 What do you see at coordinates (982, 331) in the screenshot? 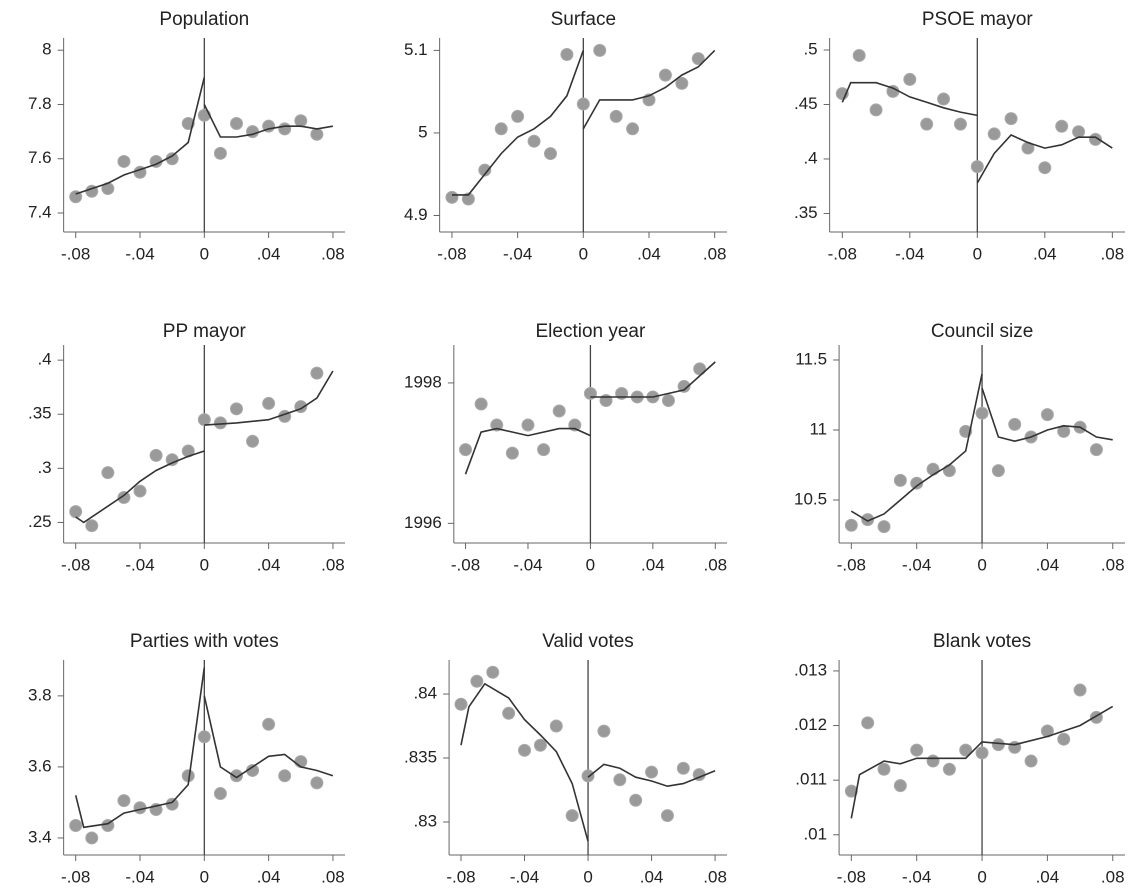
I see `chart-title: Council size` at bounding box center [982, 331].